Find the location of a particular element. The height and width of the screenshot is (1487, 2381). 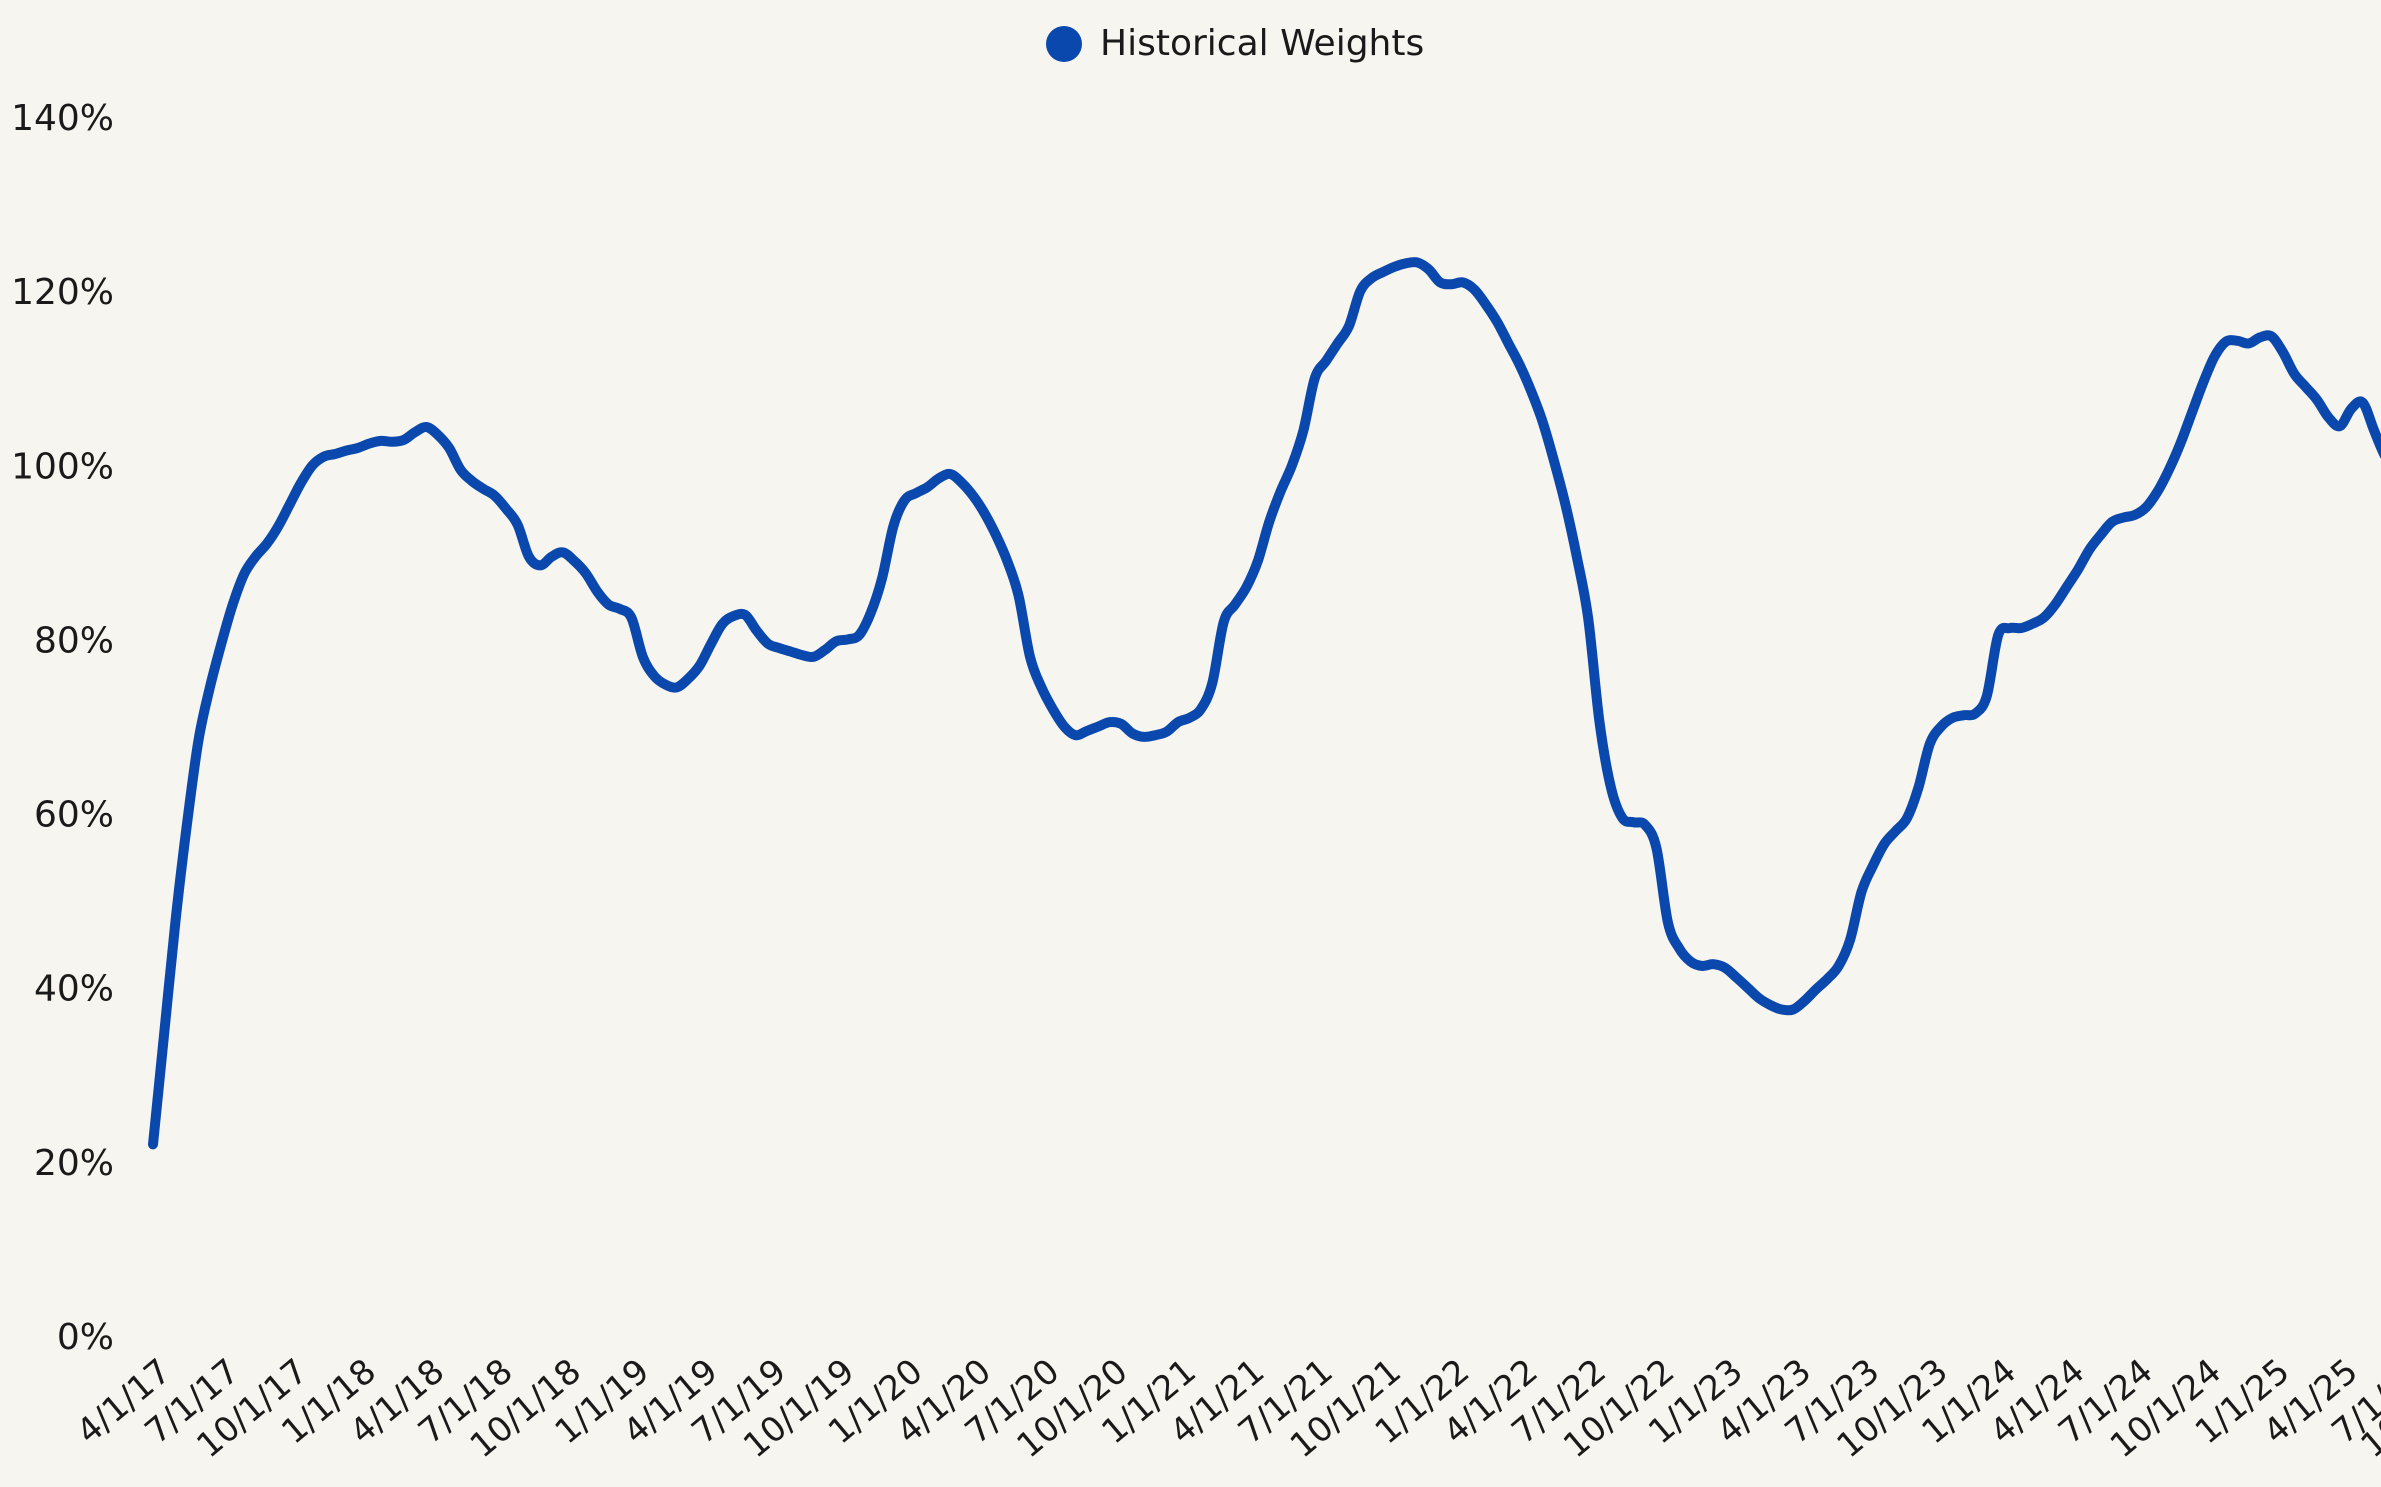

y-tick-label: 40% is located at coordinates (74, 989).